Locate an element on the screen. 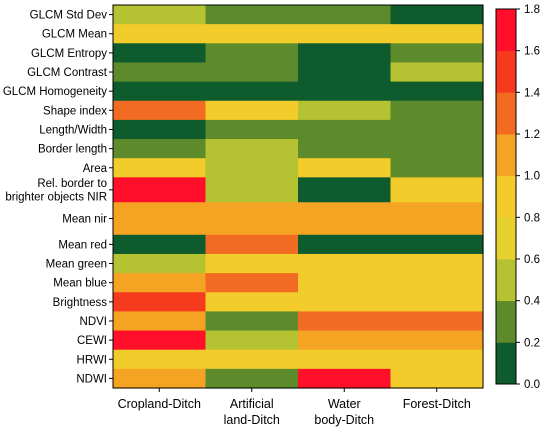 The height and width of the screenshot is (434, 550). row-label-length-width: Length/Width is located at coordinates (73, 130).